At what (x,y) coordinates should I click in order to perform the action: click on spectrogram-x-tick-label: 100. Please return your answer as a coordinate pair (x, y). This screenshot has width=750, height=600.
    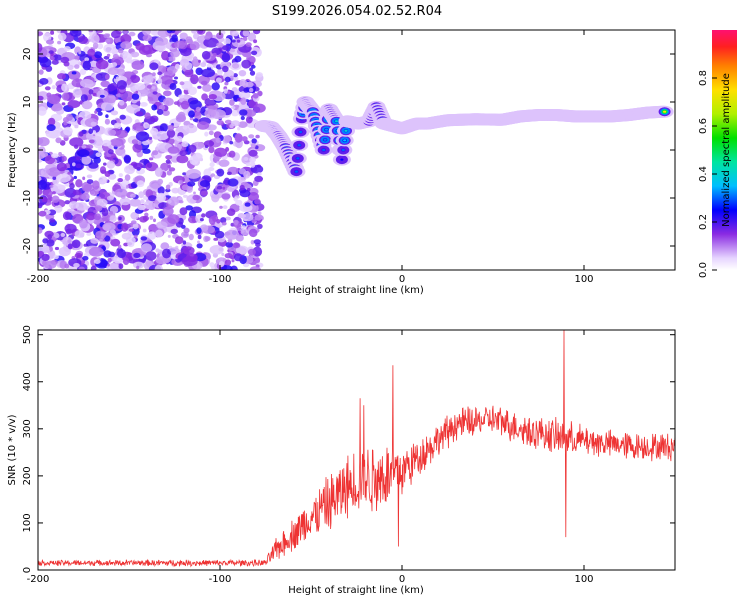
    Looking at the image, I should click on (583, 279).